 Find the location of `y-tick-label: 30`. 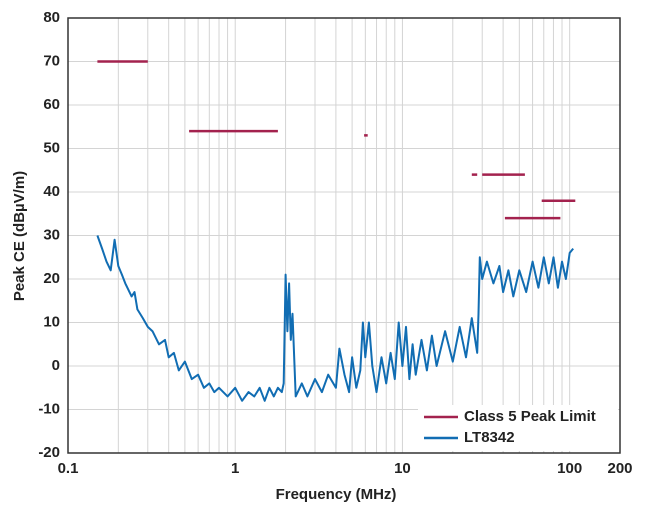

y-tick-label: 30 is located at coordinates (51, 234).